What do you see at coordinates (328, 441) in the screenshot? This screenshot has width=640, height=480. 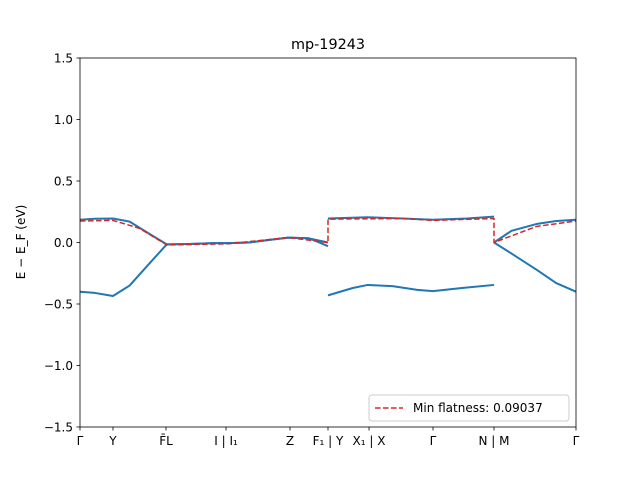 I see `x-tick-label: F₁ | Y` at bounding box center [328, 441].